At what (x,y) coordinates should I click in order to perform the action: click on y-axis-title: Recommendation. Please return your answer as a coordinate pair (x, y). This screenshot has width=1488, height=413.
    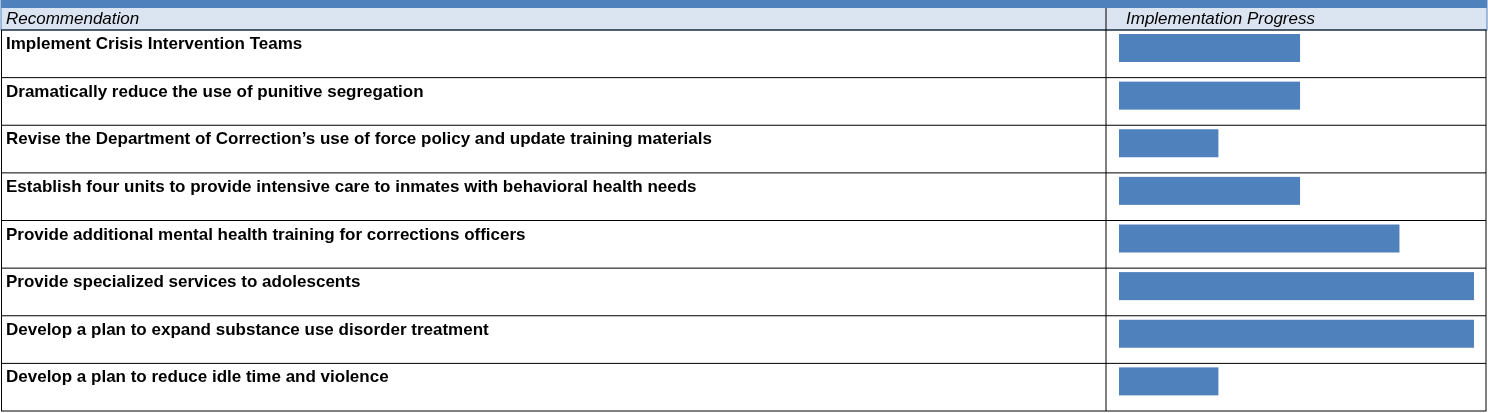
    Looking at the image, I should click on (73, 18).